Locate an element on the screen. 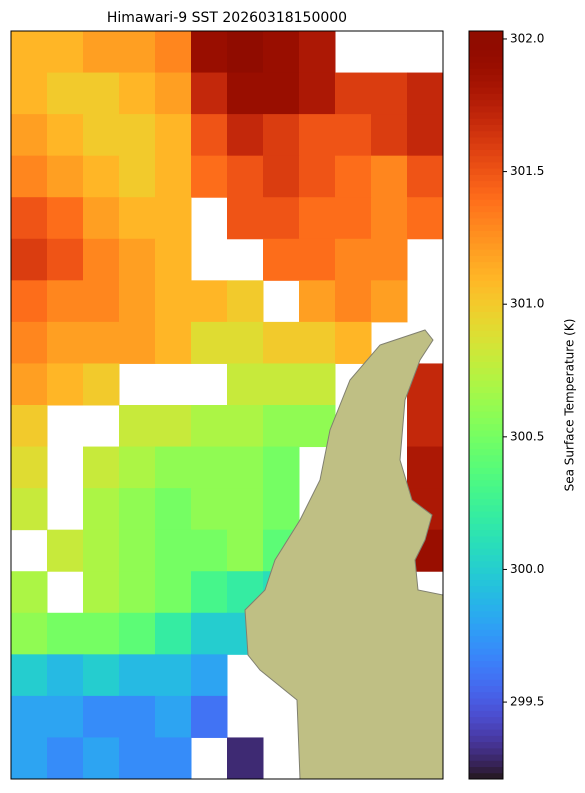  colorbar-tick-label: 300.0 is located at coordinates (527, 569).